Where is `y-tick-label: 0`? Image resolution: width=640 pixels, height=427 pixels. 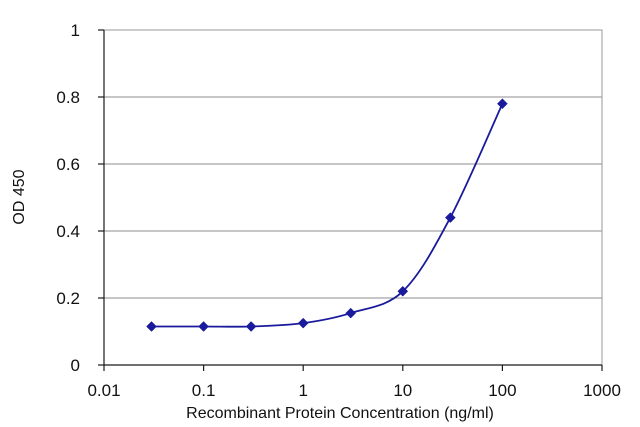
y-tick-label: 0 is located at coordinates (75, 365).